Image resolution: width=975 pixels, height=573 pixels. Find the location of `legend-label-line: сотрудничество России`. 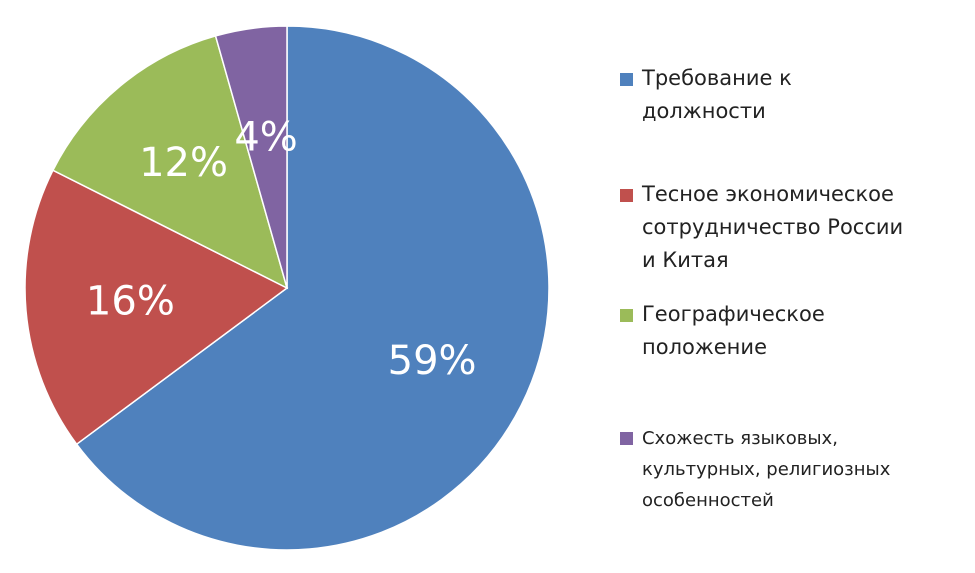

legend-label-line: сотрудничество России is located at coordinates (773, 227).